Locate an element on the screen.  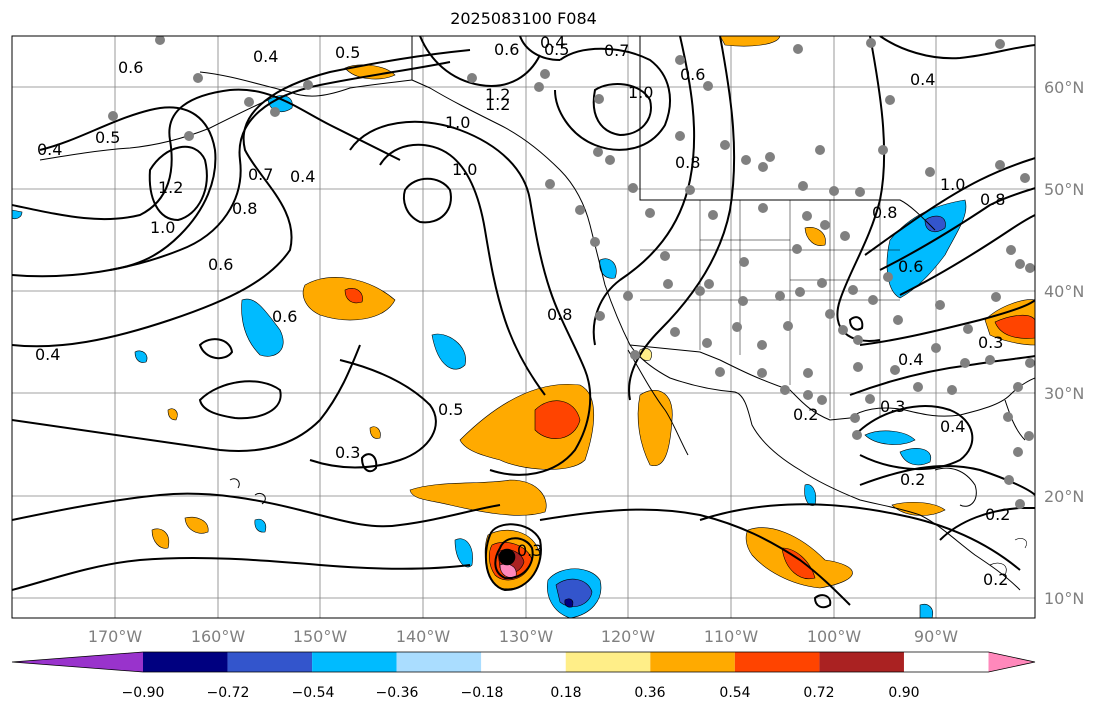
coast-yucatan is located at coordinates (955, 487).